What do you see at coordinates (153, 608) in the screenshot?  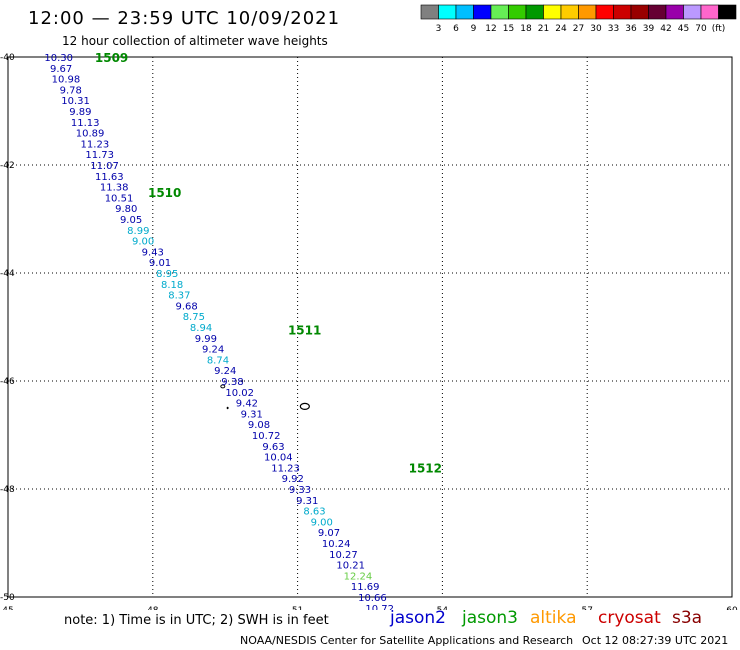 I see `x-tick-label: 48` at bounding box center [153, 608].